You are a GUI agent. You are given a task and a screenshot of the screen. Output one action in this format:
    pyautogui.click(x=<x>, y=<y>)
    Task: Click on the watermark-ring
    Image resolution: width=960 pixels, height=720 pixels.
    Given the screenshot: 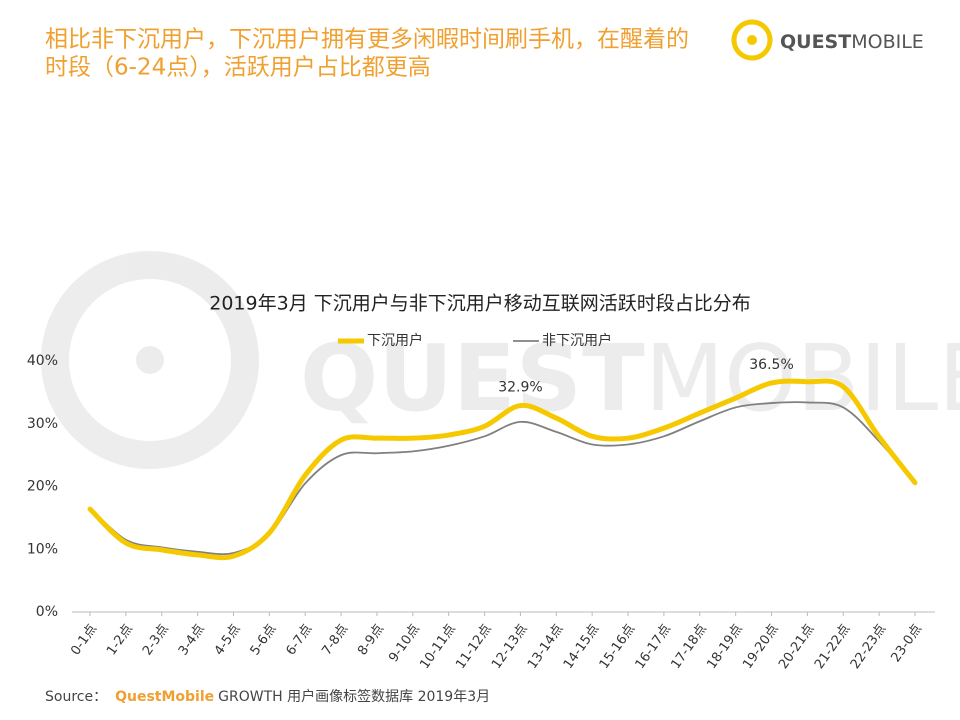 What is the action you would take?
    pyautogui.click(x=150, y=360)
    